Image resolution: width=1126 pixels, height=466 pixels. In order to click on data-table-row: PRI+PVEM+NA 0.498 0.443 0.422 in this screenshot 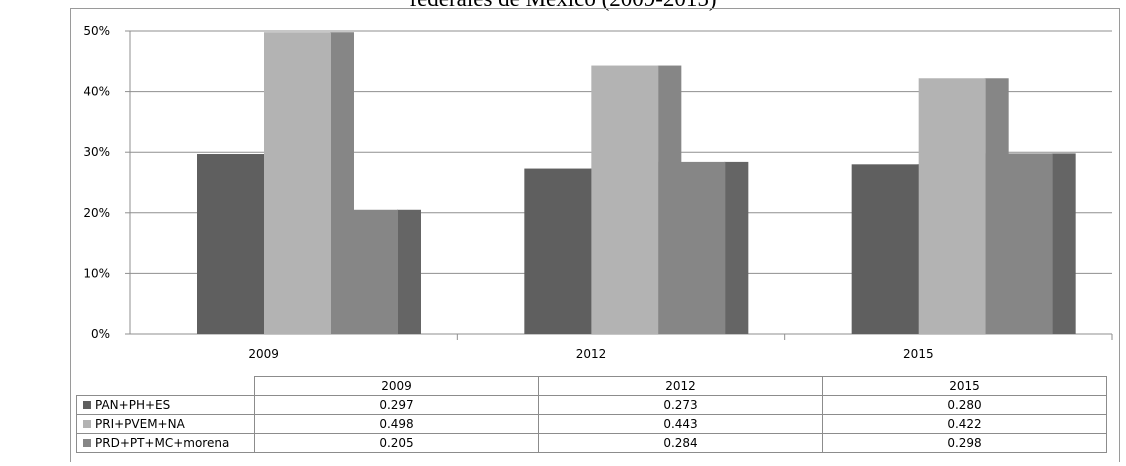, I will do `click(591, 424)`.